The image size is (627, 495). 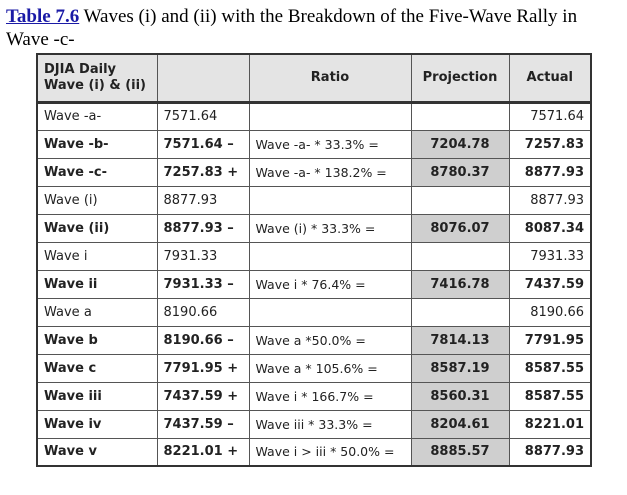 What do you see at coordinates (330, 340) in the screenshot?
I see `cell-ratio: Wave a *50.0% =` at bounding box center [330, 340].